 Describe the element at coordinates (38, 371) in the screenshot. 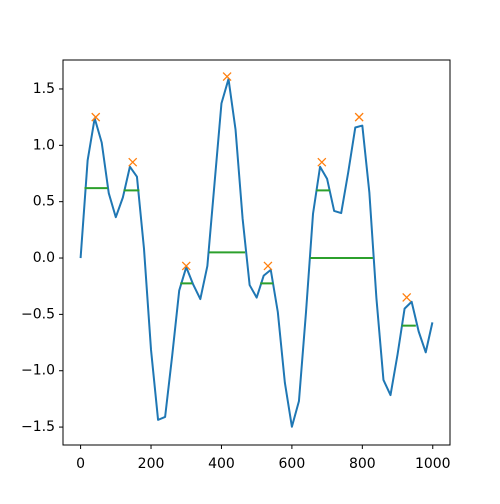

I see `y-tick-label: −1.0` at that location.